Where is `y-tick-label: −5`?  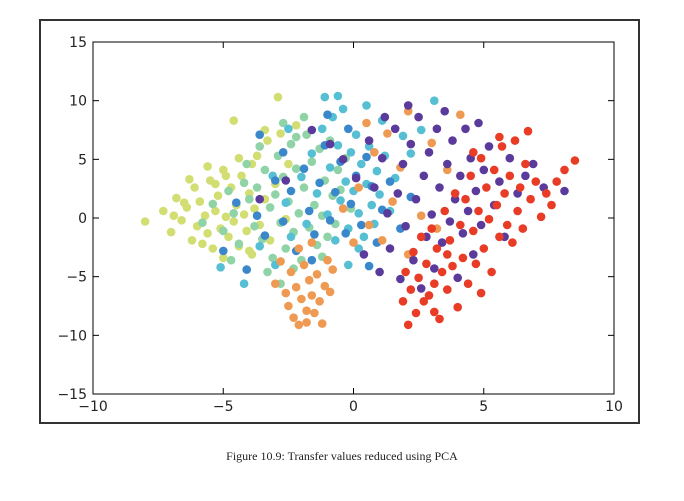
y-tick-label: −5 is located at coordinates (76, 278).